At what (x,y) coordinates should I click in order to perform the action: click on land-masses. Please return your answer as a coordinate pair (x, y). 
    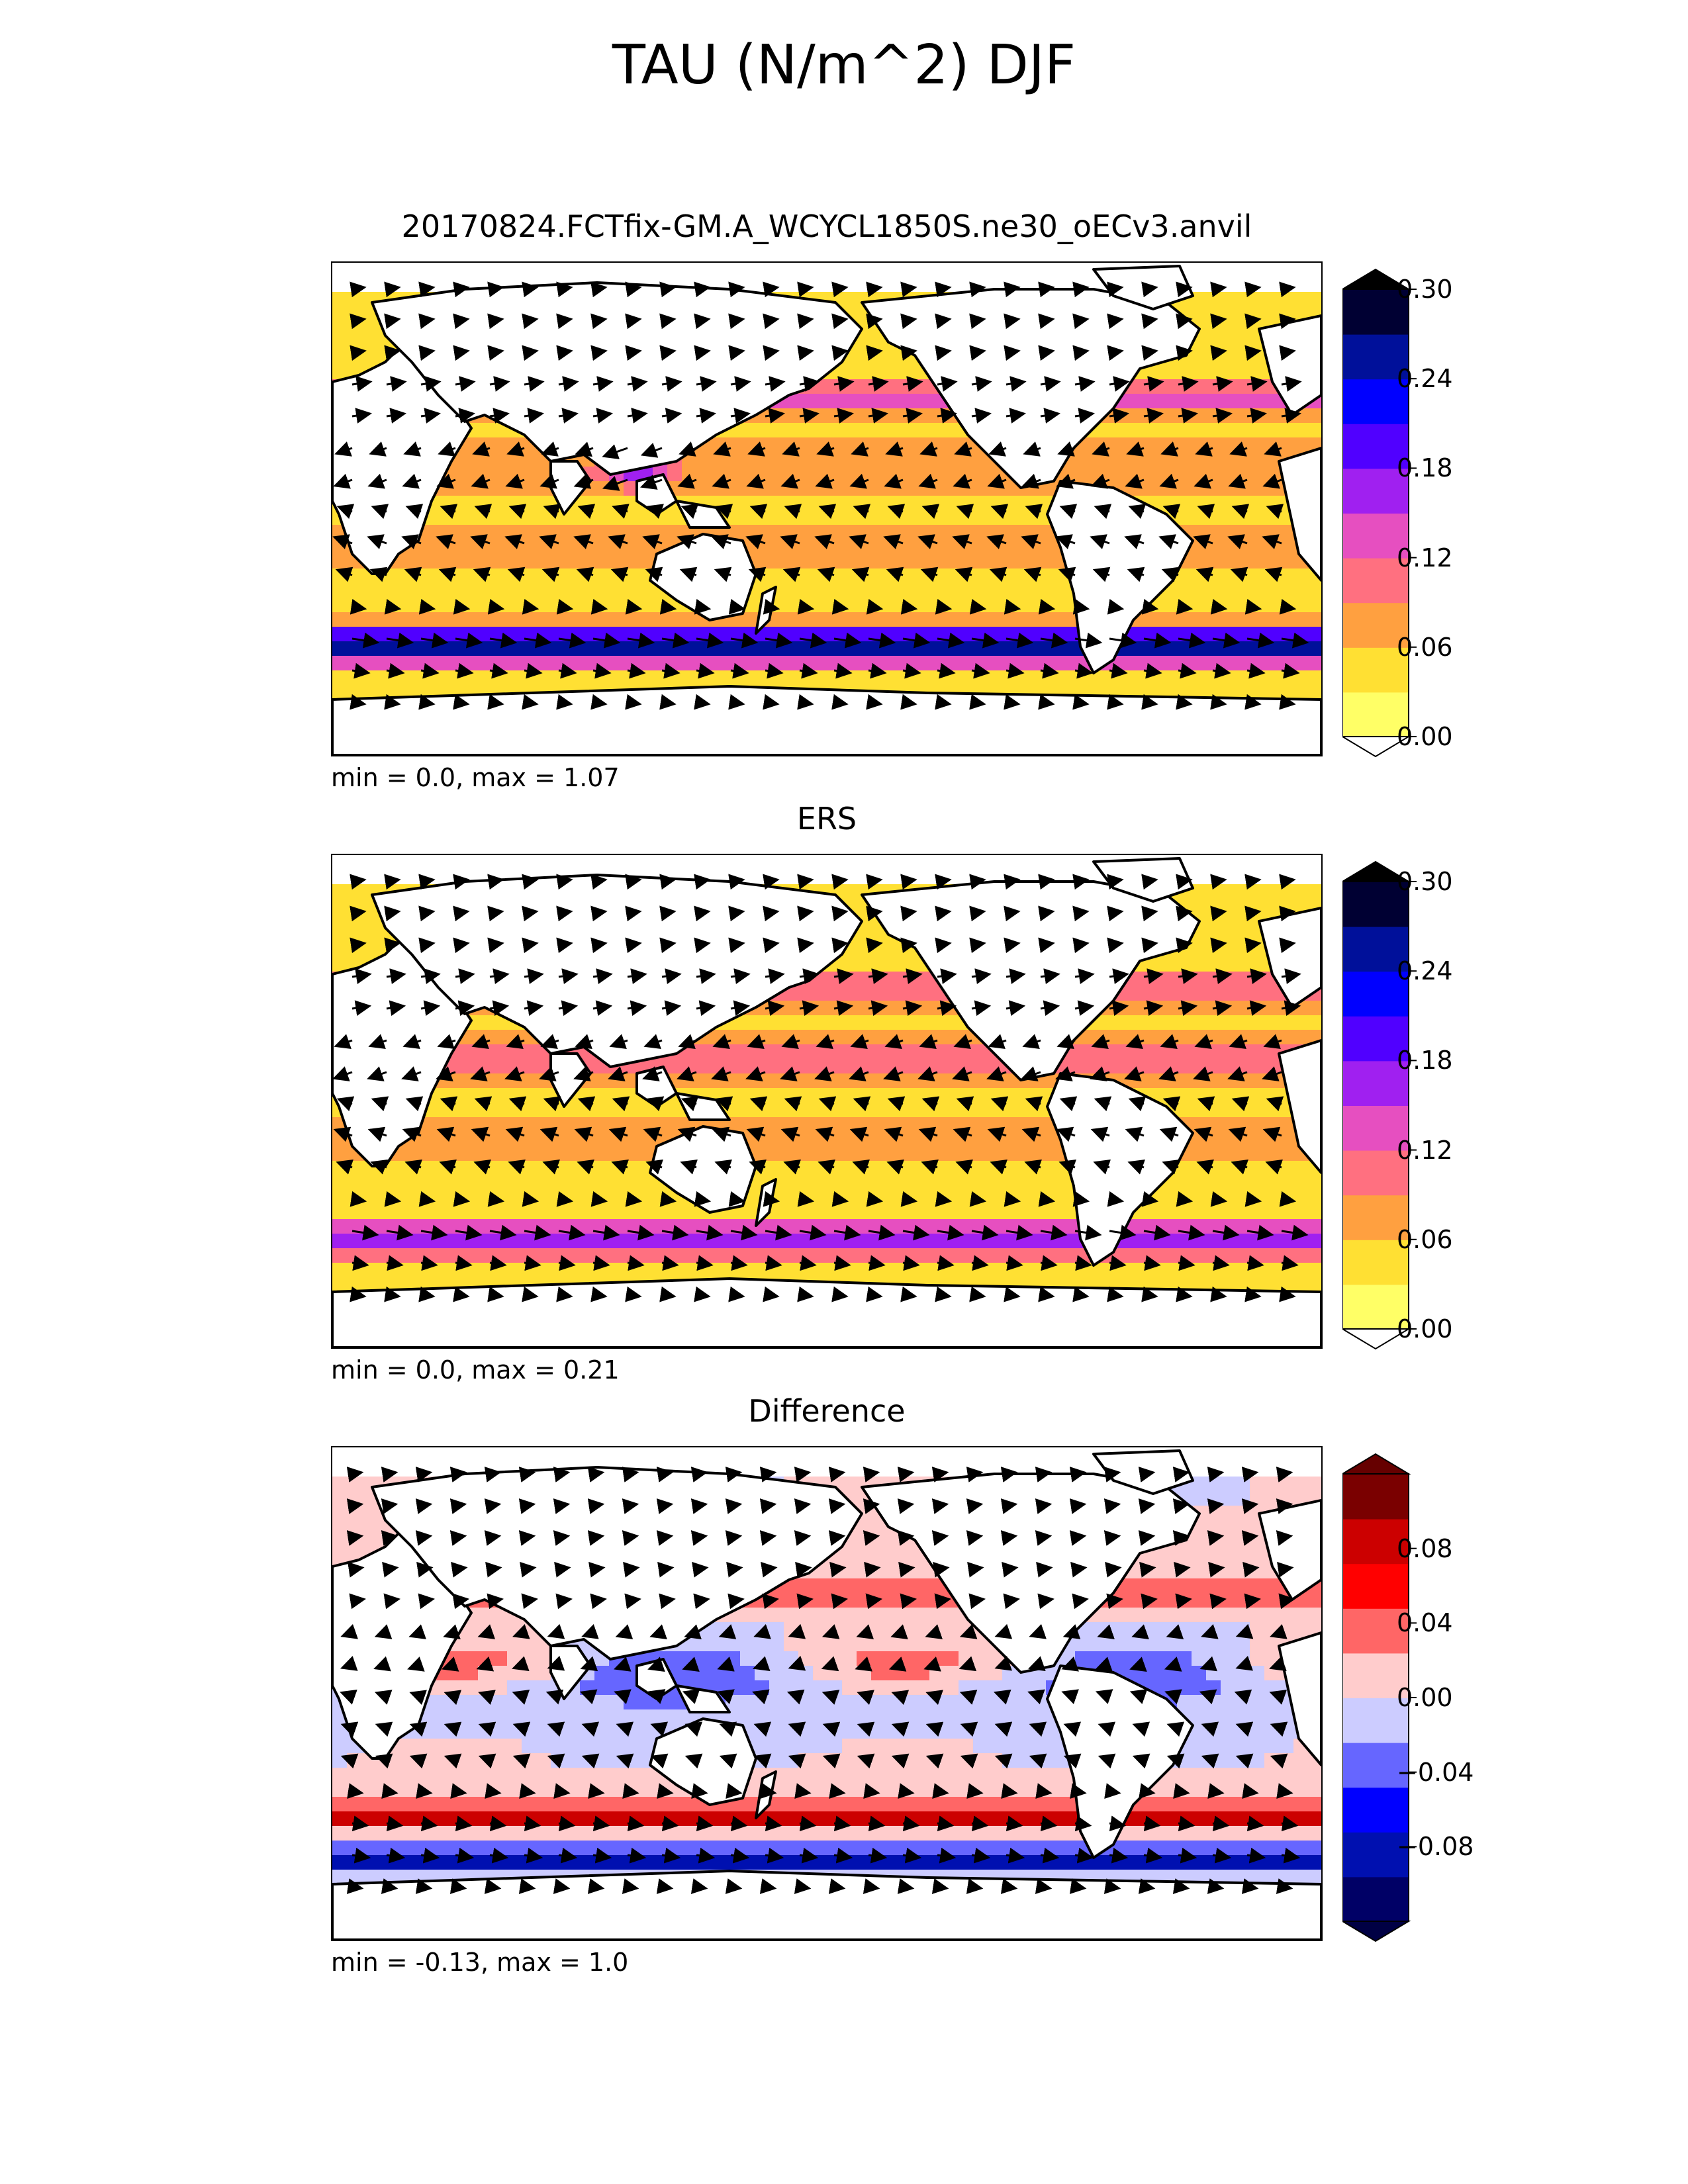
    Looking at the image, I should click on (826, 510).